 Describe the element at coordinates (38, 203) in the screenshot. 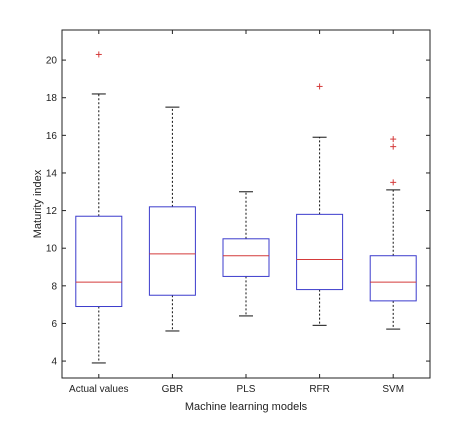

I see `y-axis-label: Maturity index` at that location.